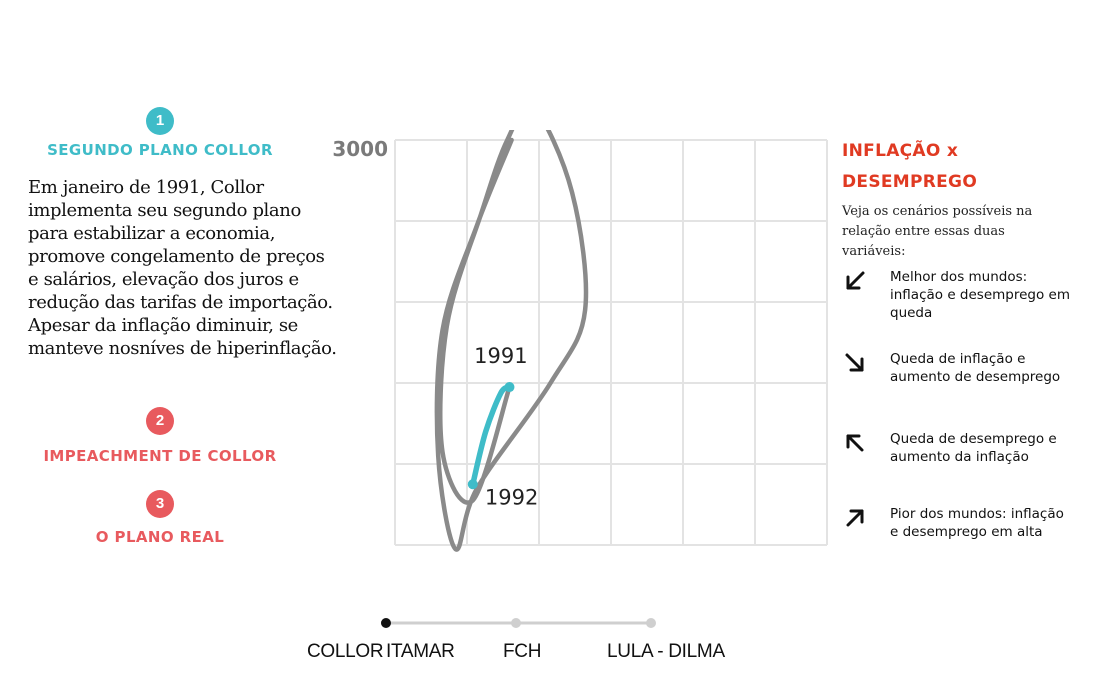 The height and width of the screenshot is (700, 1100). What do you see at coordinates (160, 150) in the screenshot?
I see `step-1-title: SEGUNDO PLANO COLLOR` at bounding box center [160, 150].